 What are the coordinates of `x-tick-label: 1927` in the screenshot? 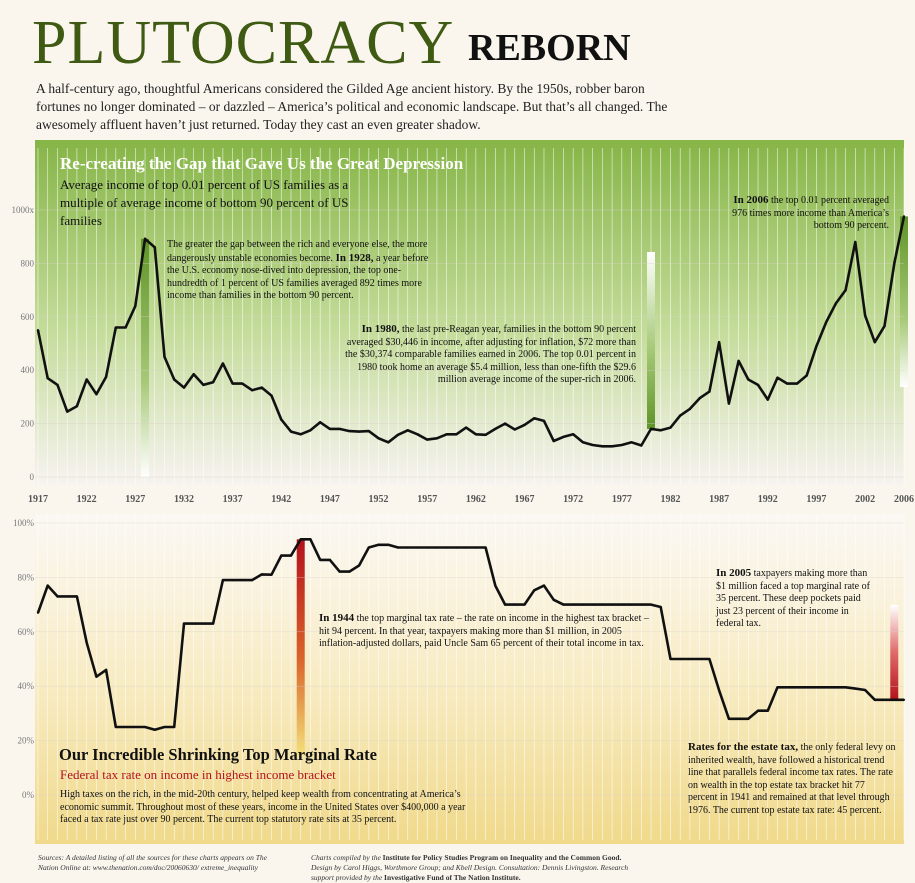 It's located at (135, 499).